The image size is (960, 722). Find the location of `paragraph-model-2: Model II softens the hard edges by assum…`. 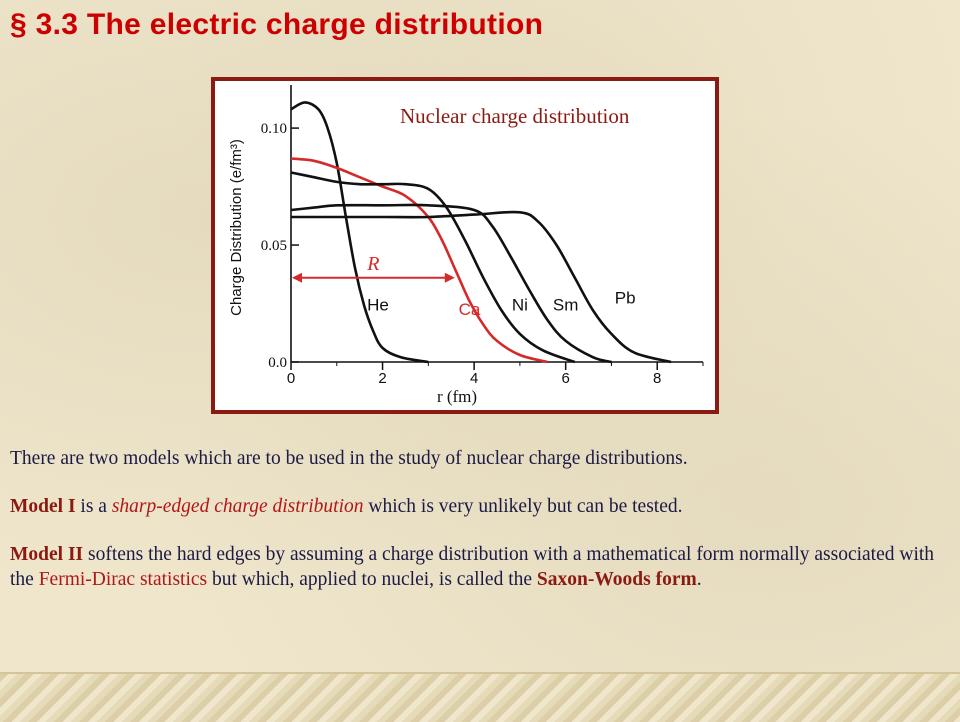

paragraph-model-2: Model II softens the hard edges by assum… is located at coordinates (480, 567).